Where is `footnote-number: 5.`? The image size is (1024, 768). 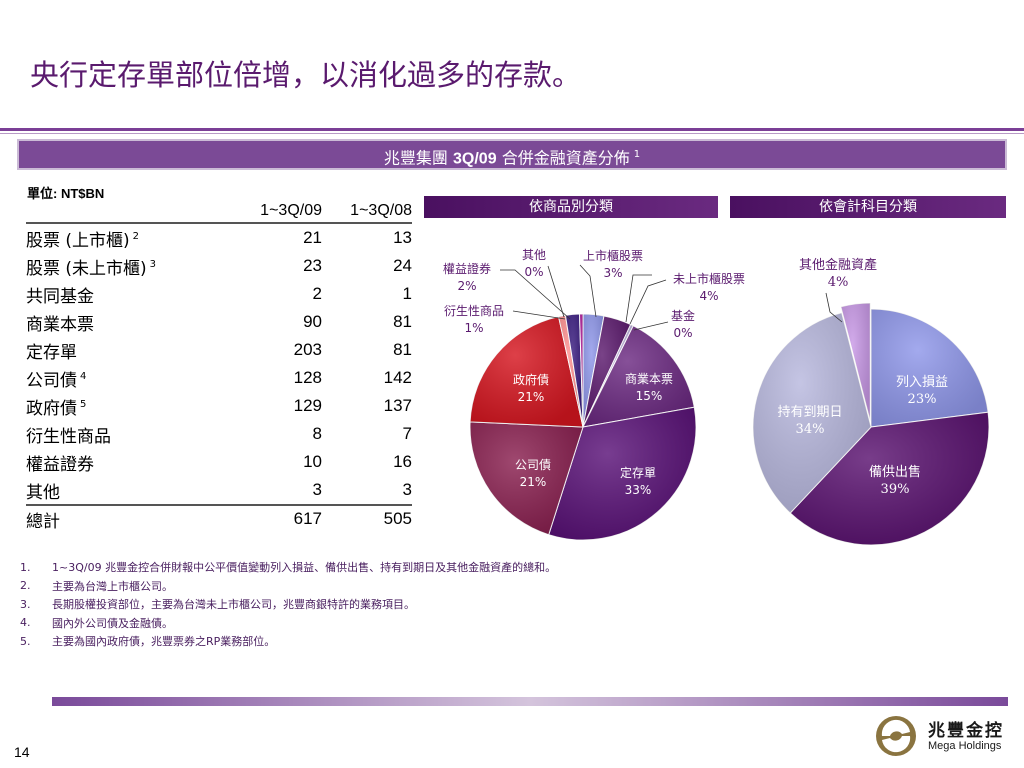
footnote-number: 5. is located at coordinates (25, 641).